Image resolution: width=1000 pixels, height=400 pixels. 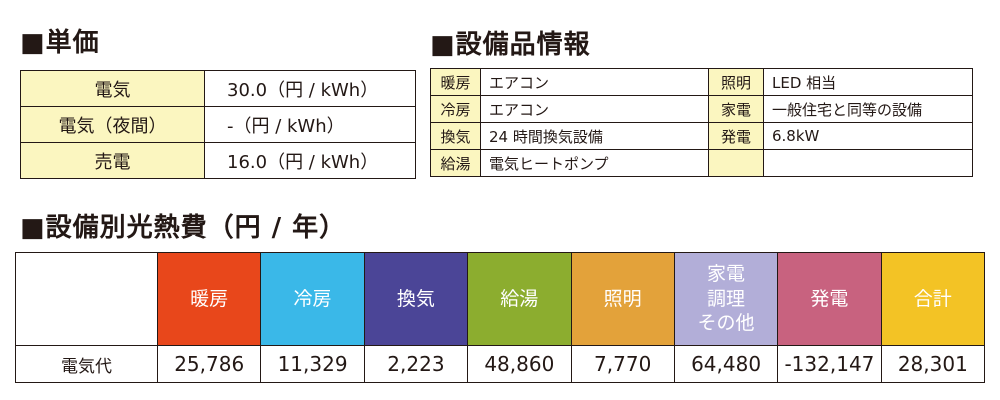 What do you see at coordinates (312, 364) in the screenshot?
I see `cost-value: 11,329` at bounding box center [312, 364].